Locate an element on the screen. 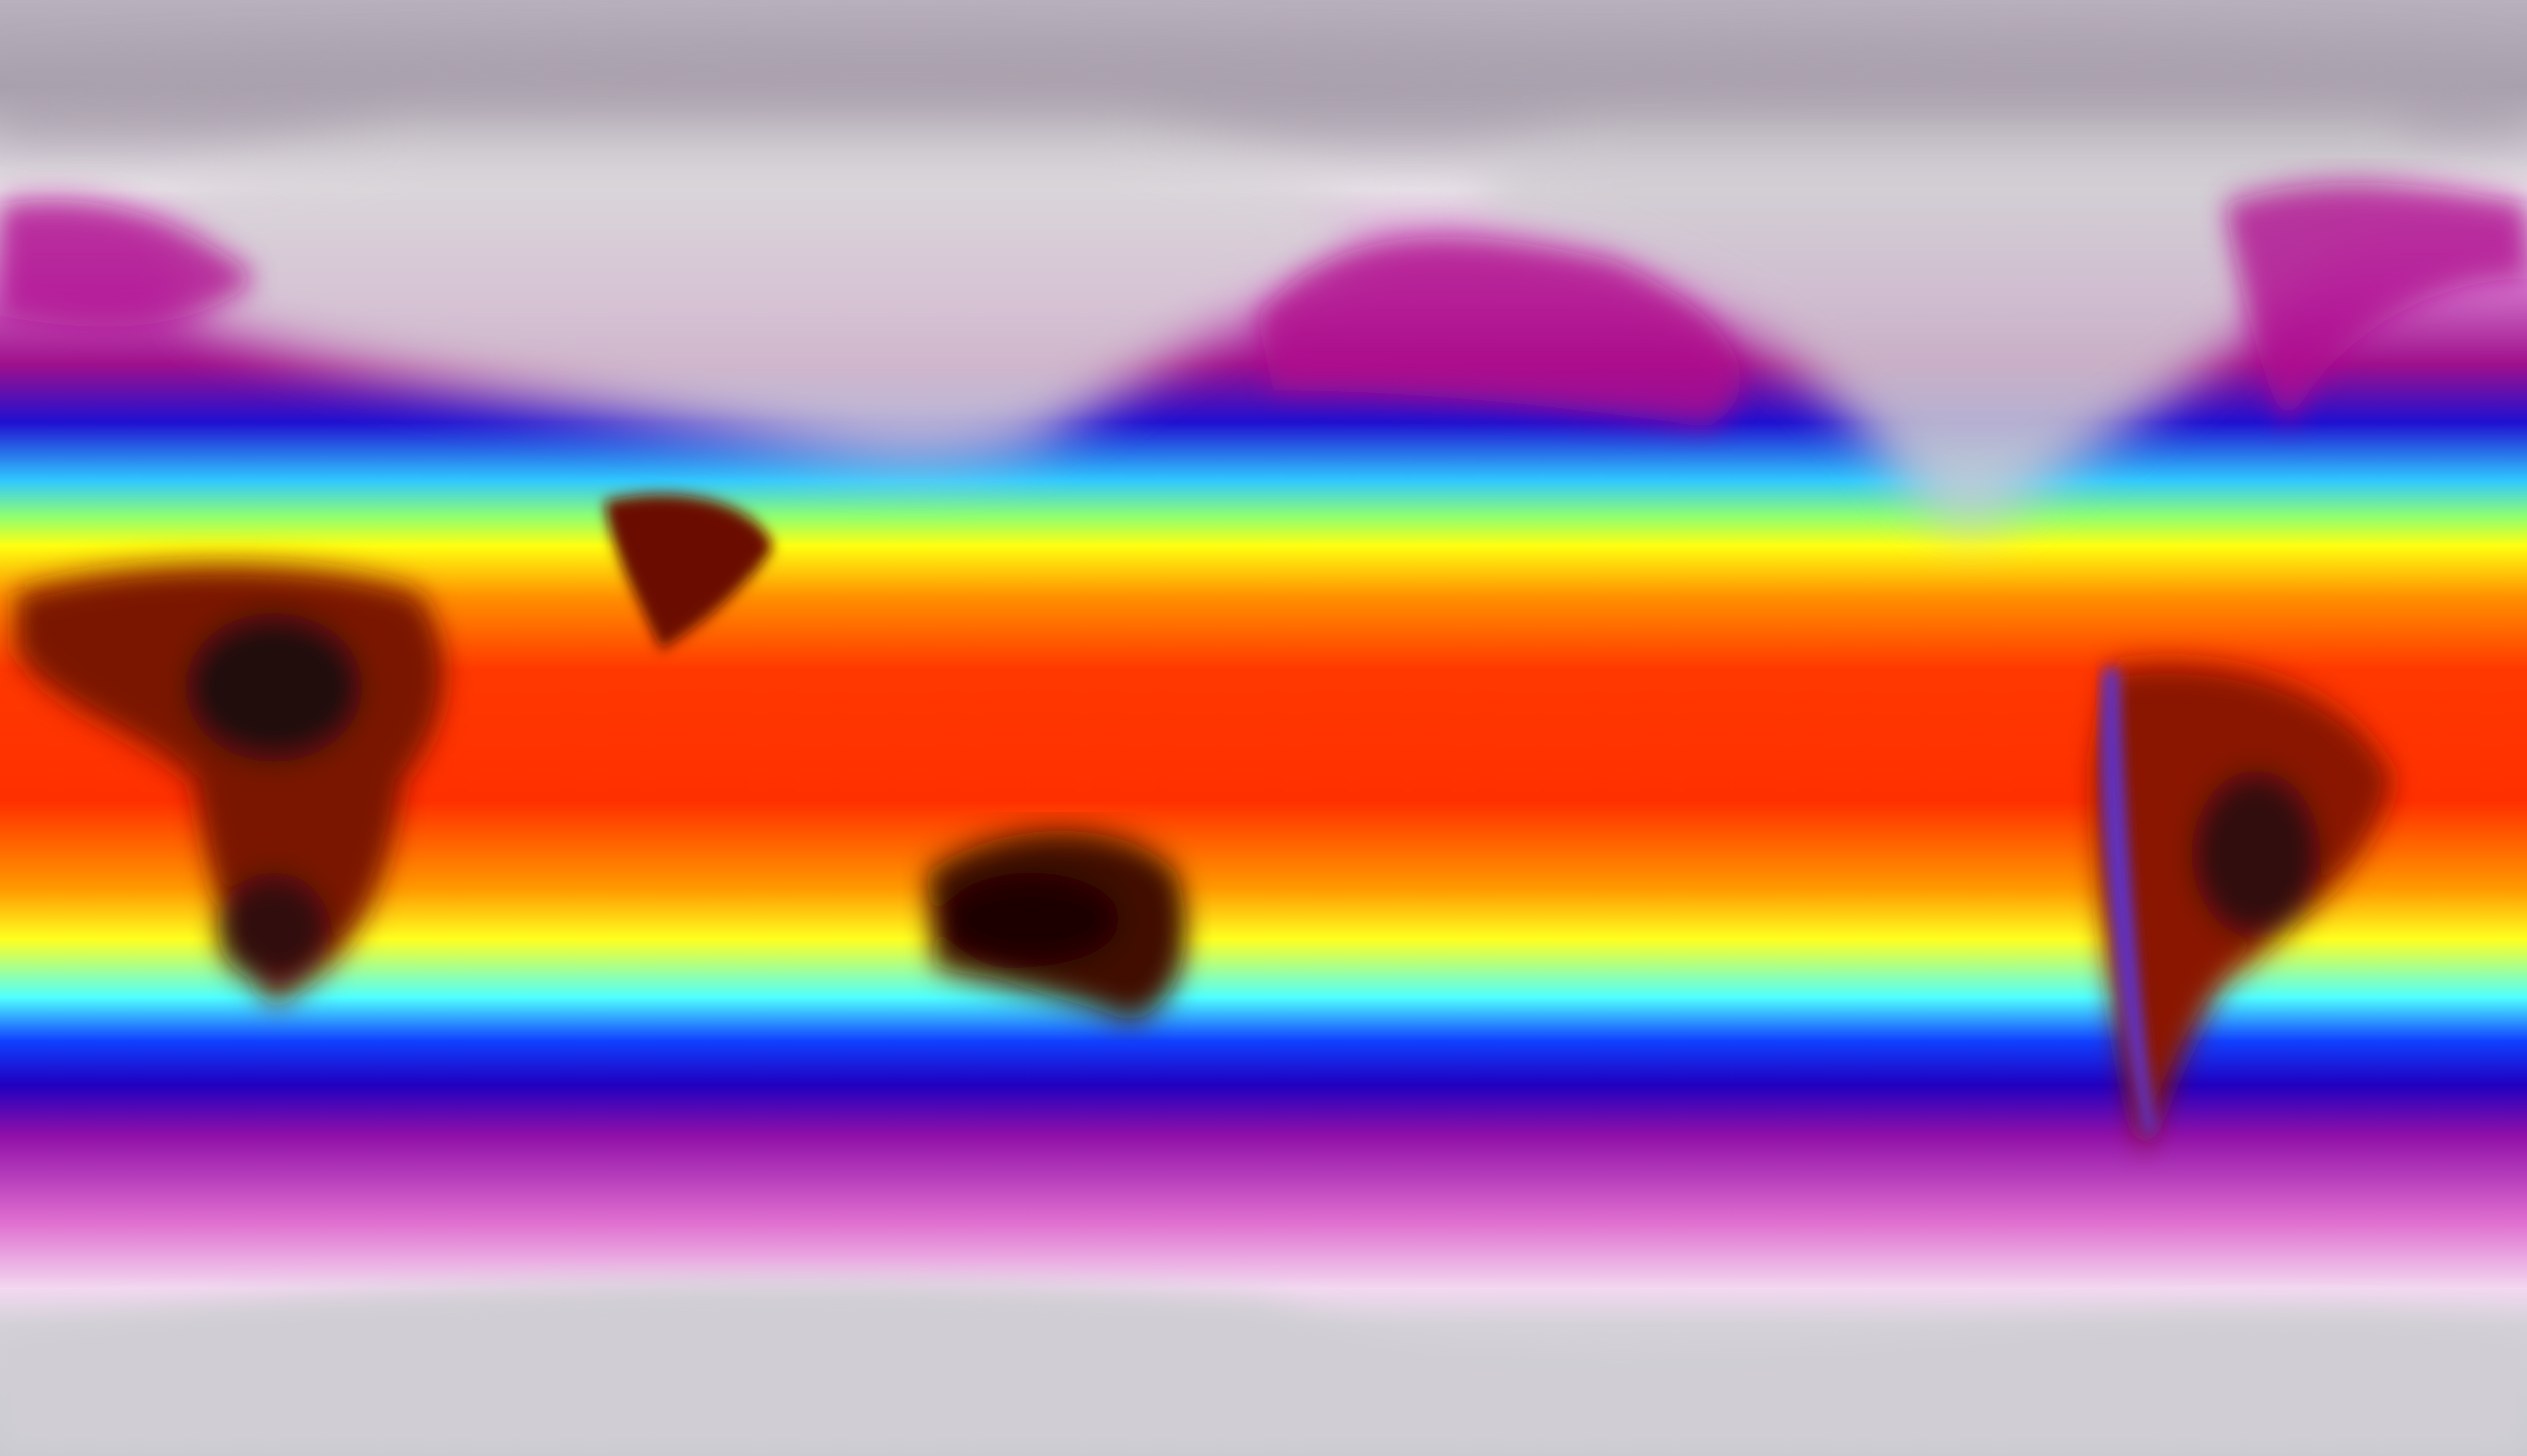  antarctica-cold is located at coordinates (1263, 1368).